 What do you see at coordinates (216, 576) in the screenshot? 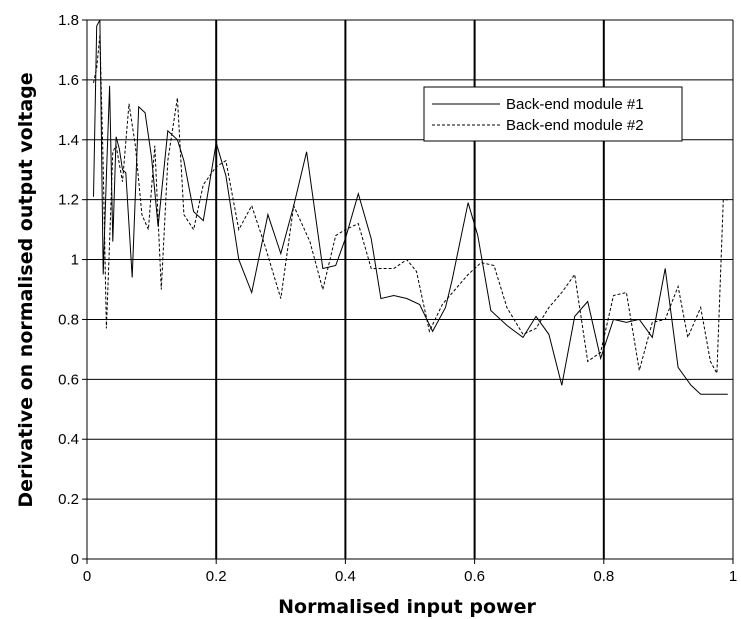
I see `x-tick-label: 0.2` at bounding box center [216, 576].